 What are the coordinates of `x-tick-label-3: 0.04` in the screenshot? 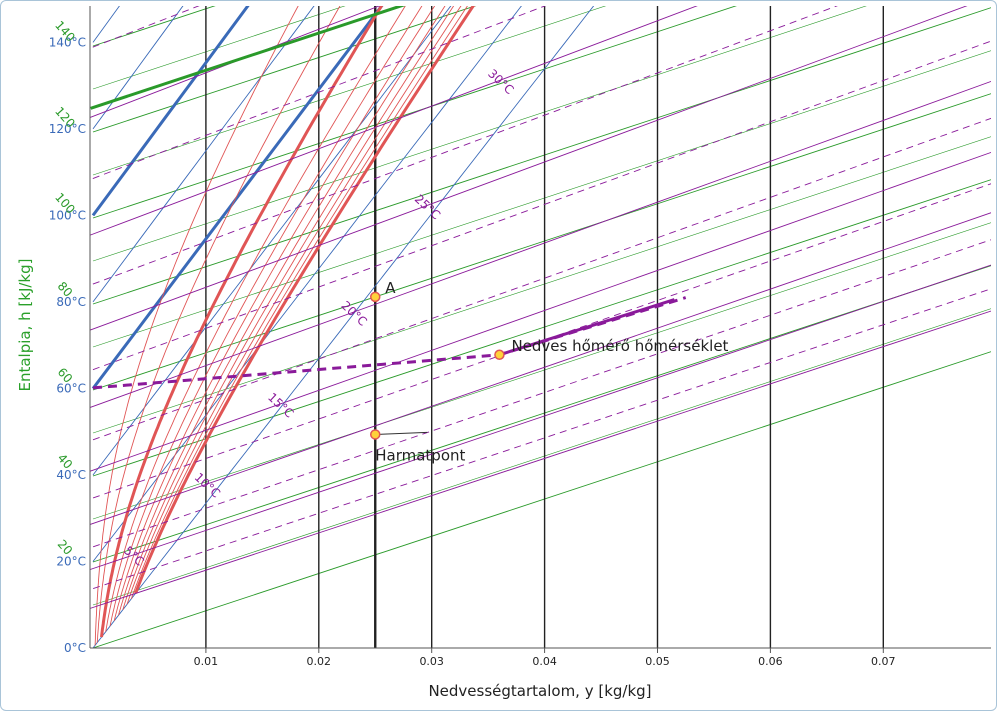 It's located at (544, 661).